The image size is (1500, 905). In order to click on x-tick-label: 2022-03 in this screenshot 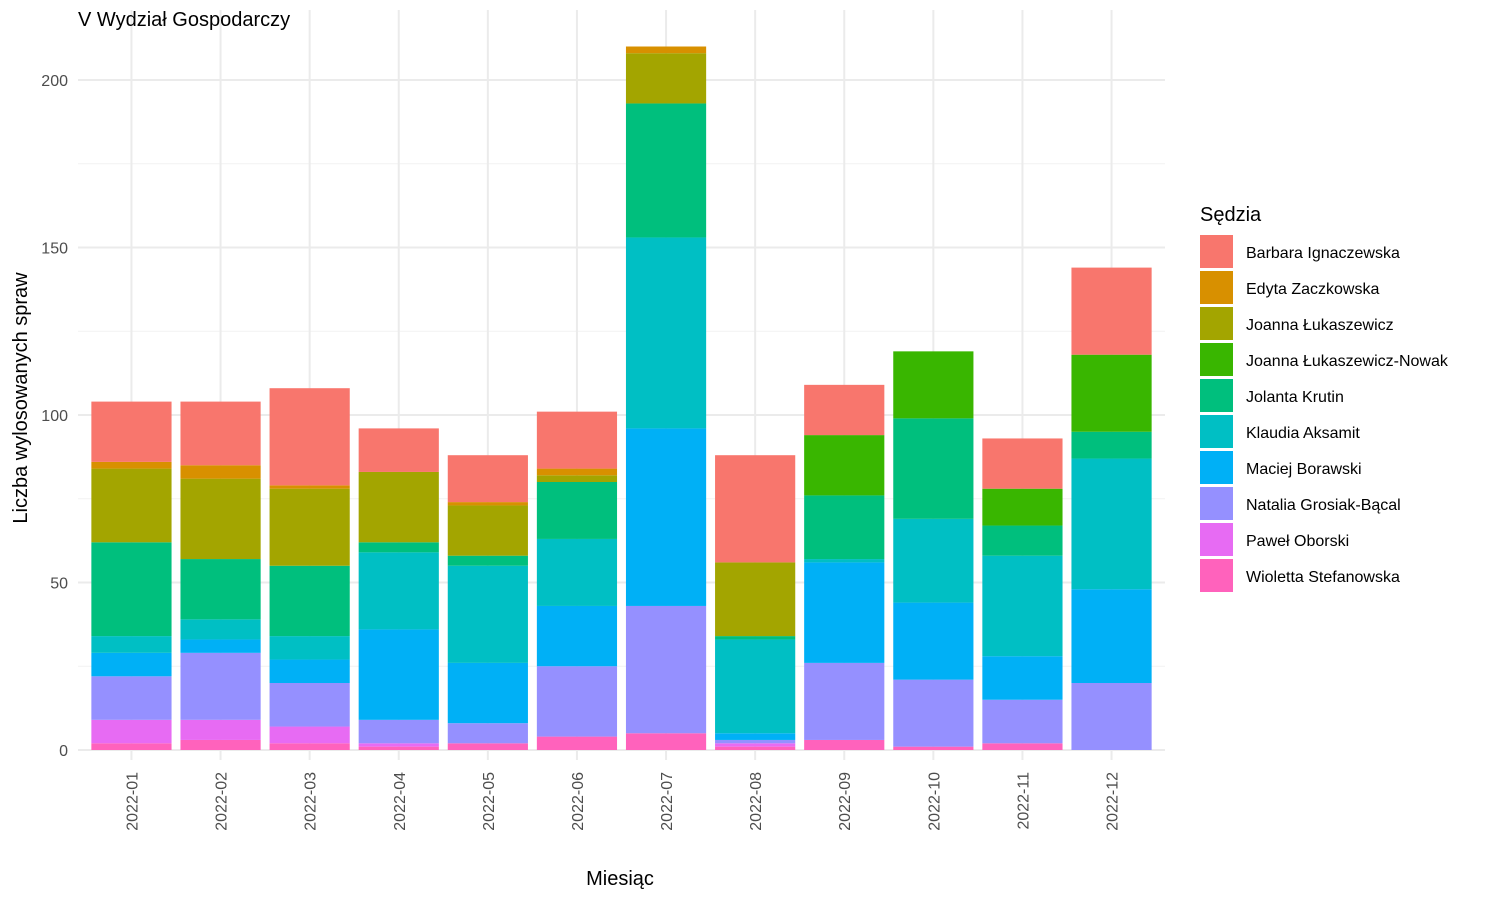, I will do `click(311, 801)`.